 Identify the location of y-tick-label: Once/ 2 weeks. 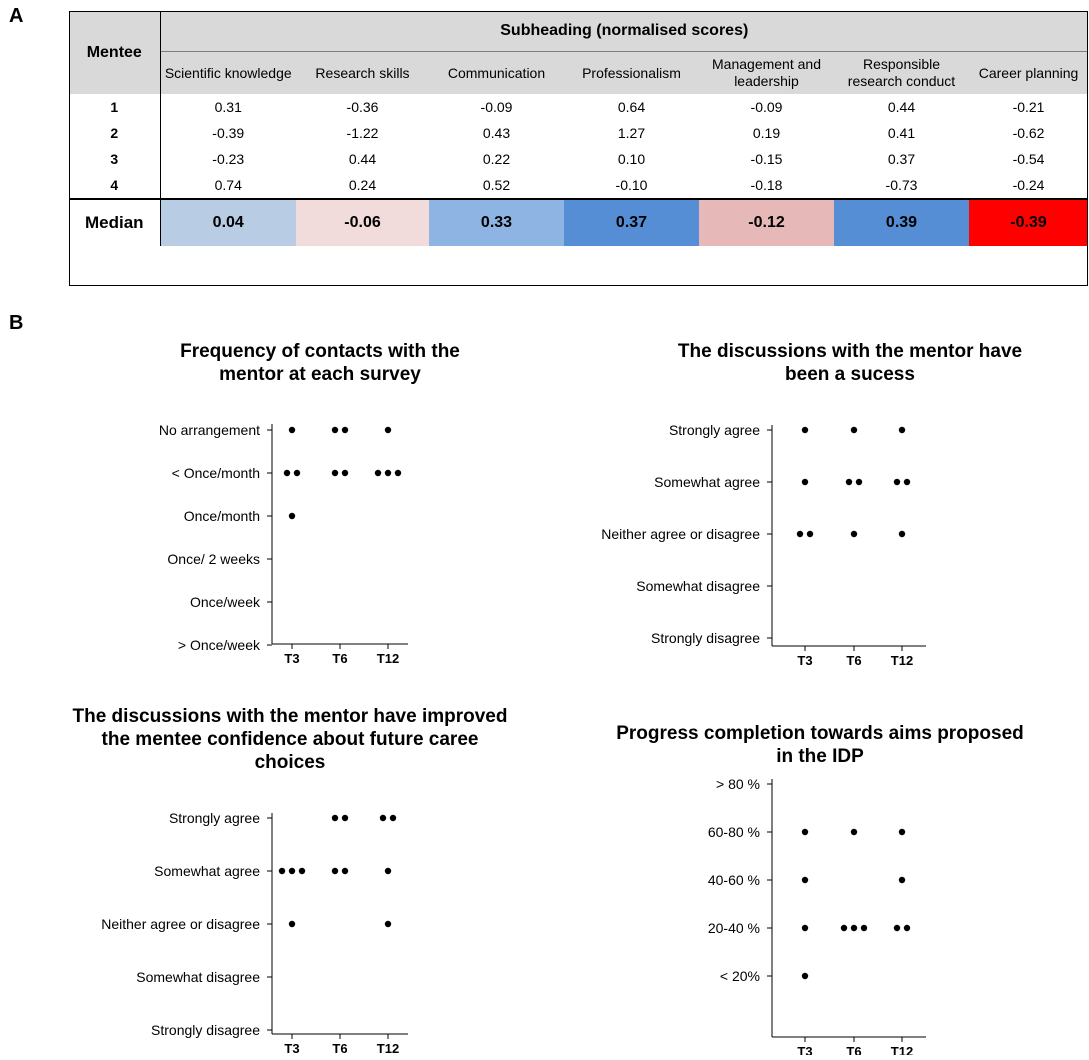
(213, 559).